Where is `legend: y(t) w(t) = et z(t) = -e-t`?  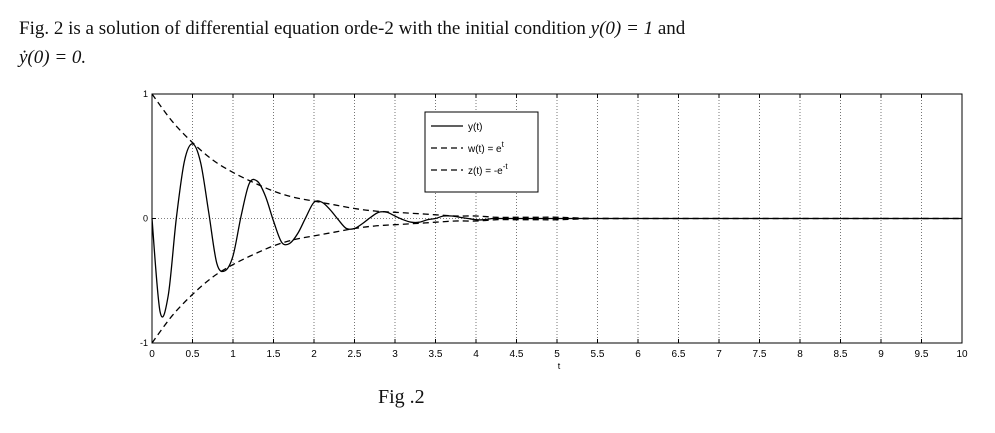
legend: y(t) w(t) = et z(t) = -e-t is located at coordinates (481, 152).